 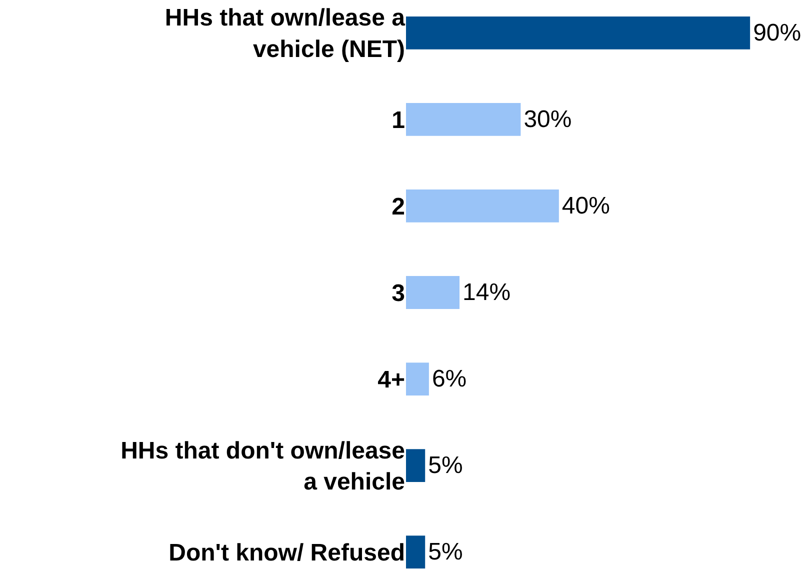 I want to click on y-tick-label: Don't know/ Refused, so click(x=286, y=553).